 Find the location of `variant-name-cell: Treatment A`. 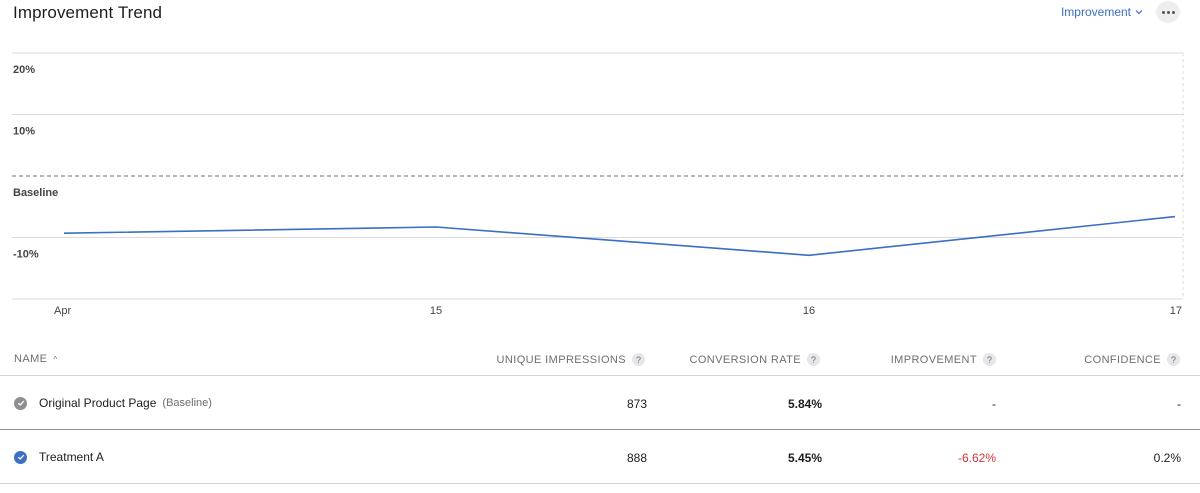

variant-name-cell: Treatment A is located at coordinates (59, 457).